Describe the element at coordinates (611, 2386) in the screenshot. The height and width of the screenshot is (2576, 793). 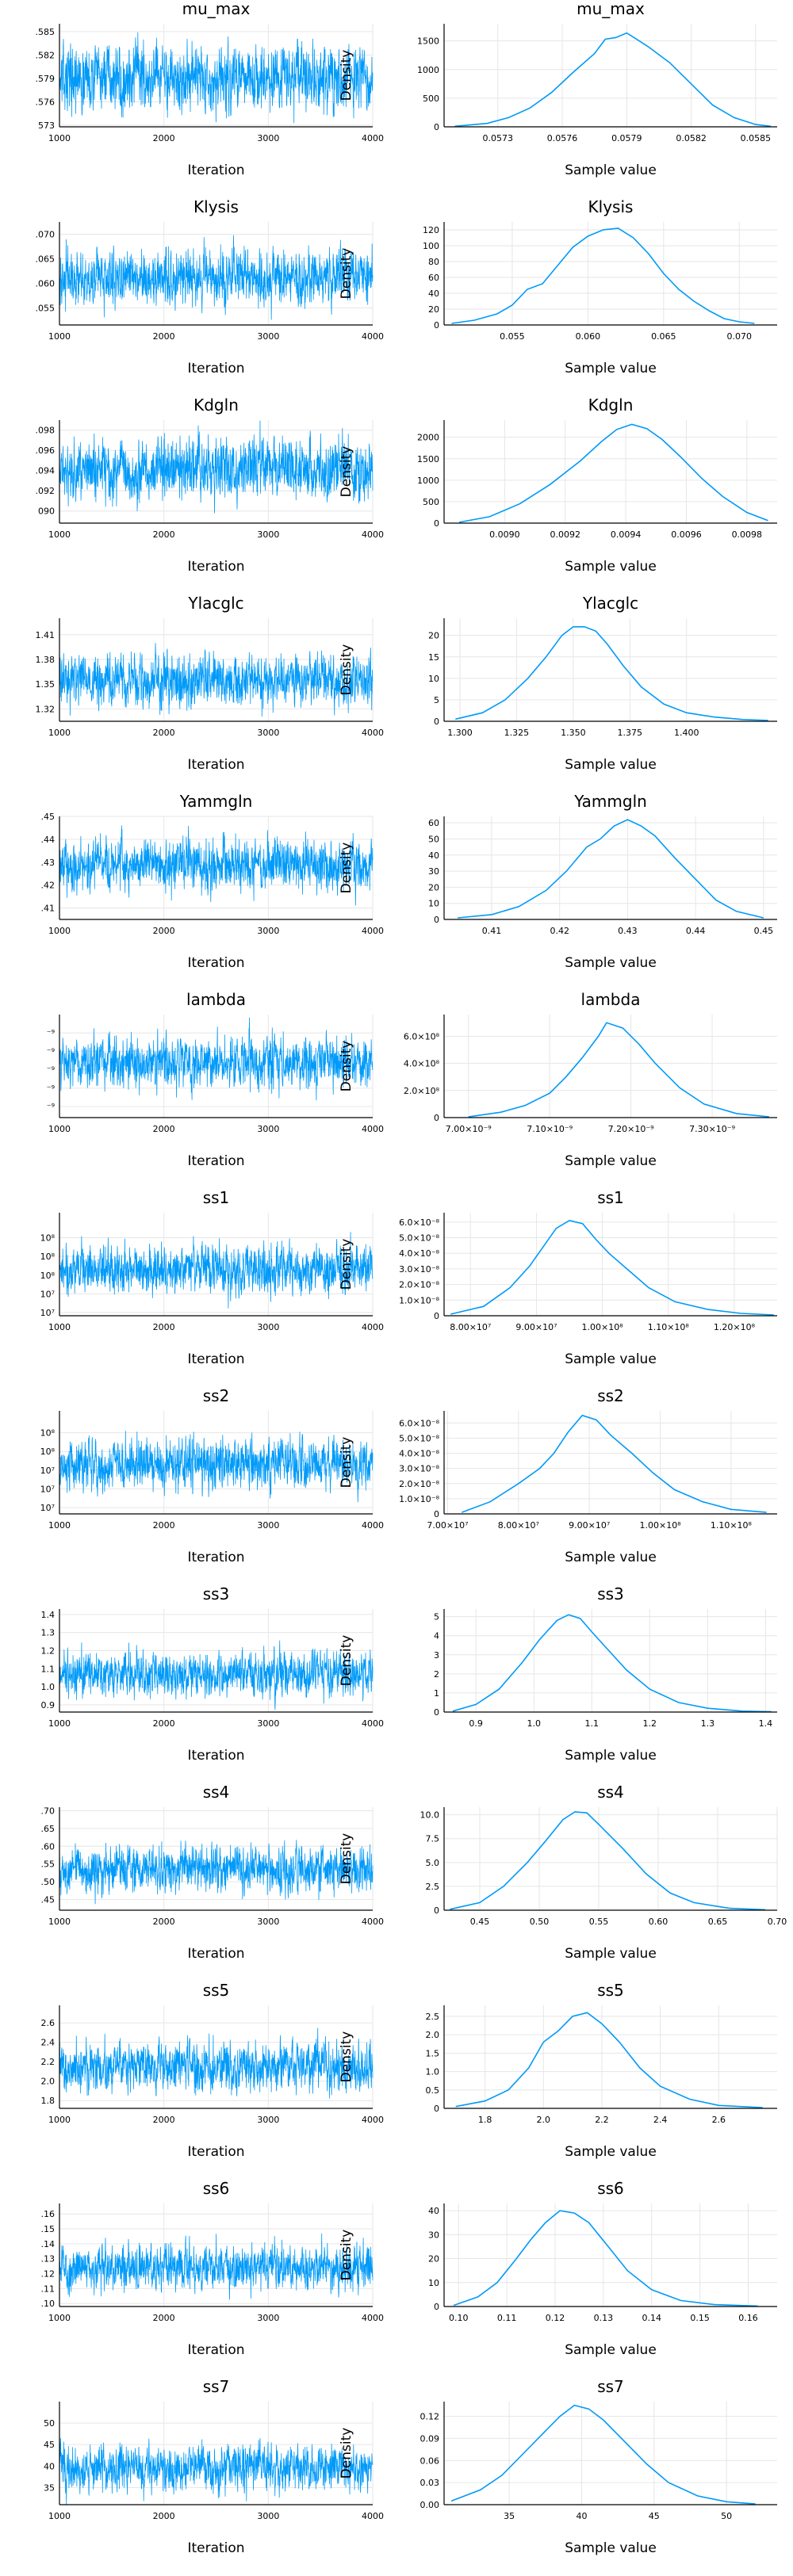
I see `plot-title: ss7` at that location.